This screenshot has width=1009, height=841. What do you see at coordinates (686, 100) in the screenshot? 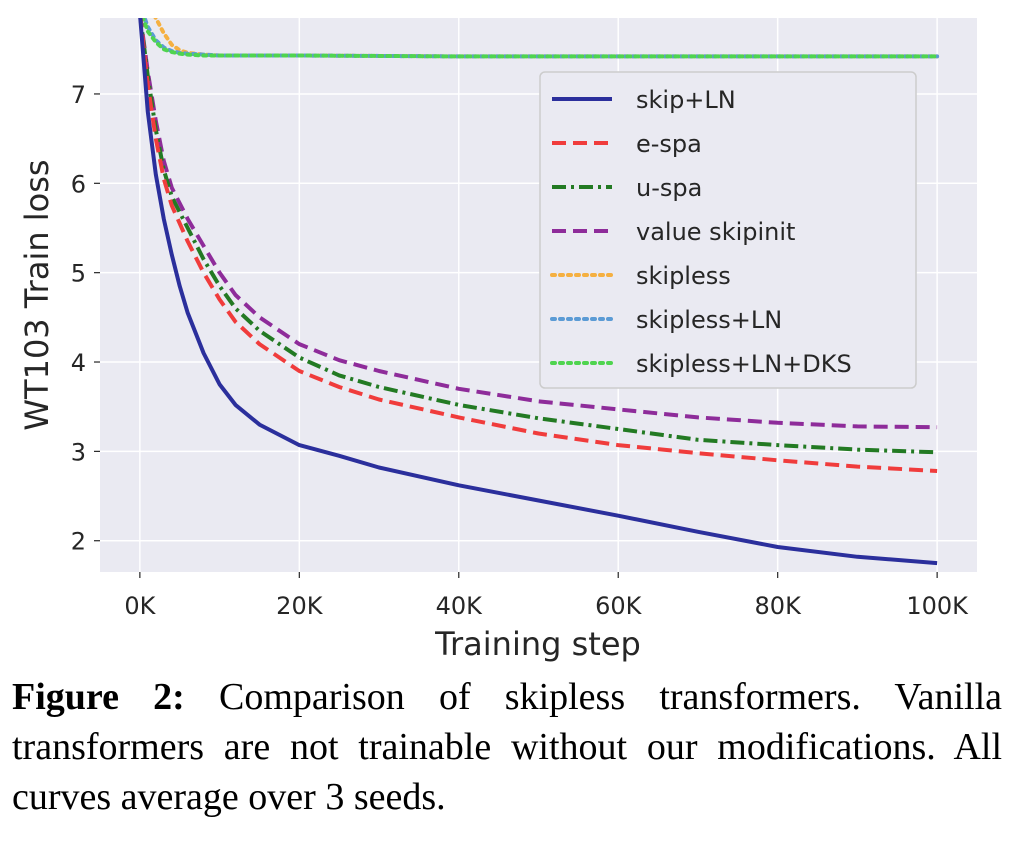
I see `legend-label: skip+LN` at bounding box center [686, 100].